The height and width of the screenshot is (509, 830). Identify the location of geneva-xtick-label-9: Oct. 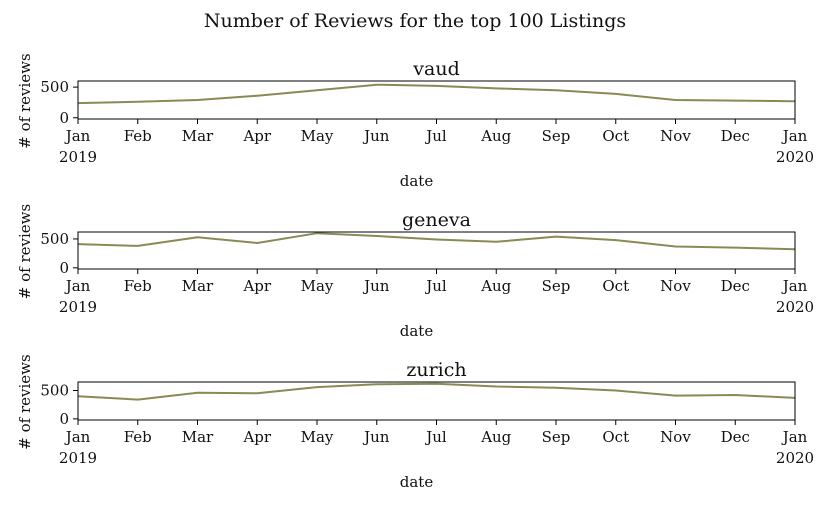
(615, 286).